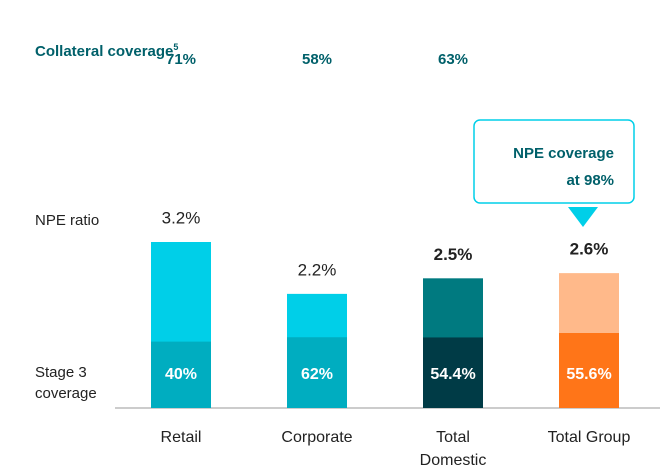 This screenshot has height=472, width=660. I want to click on value-label: 2.6%, so click(589, 249).